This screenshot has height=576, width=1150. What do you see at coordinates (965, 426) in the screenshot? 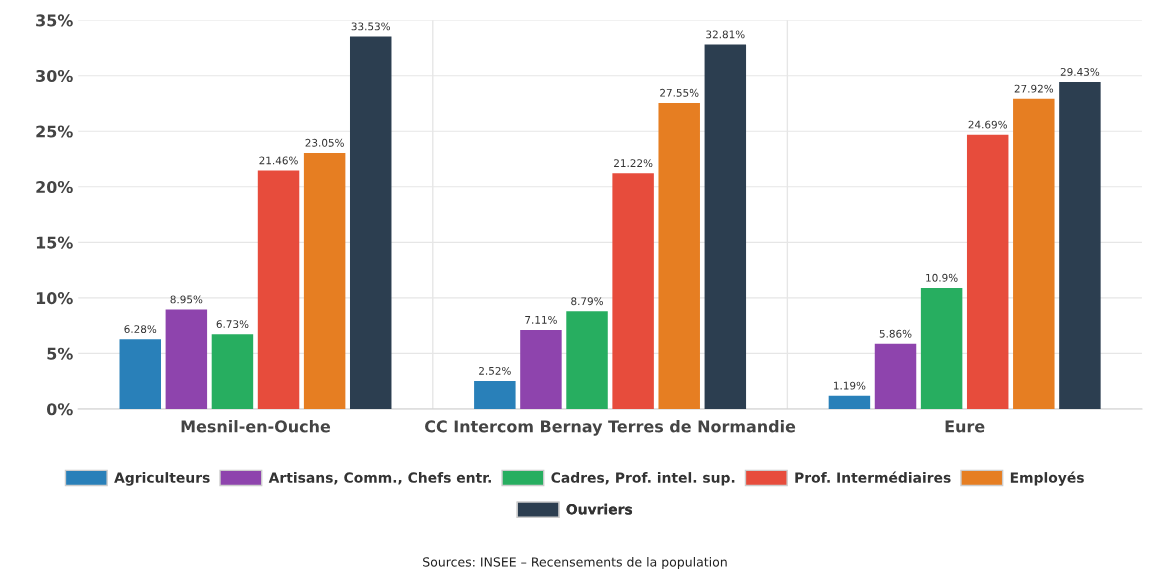
I see `x-tick-label: Eure` at bounding box center [965, 426].